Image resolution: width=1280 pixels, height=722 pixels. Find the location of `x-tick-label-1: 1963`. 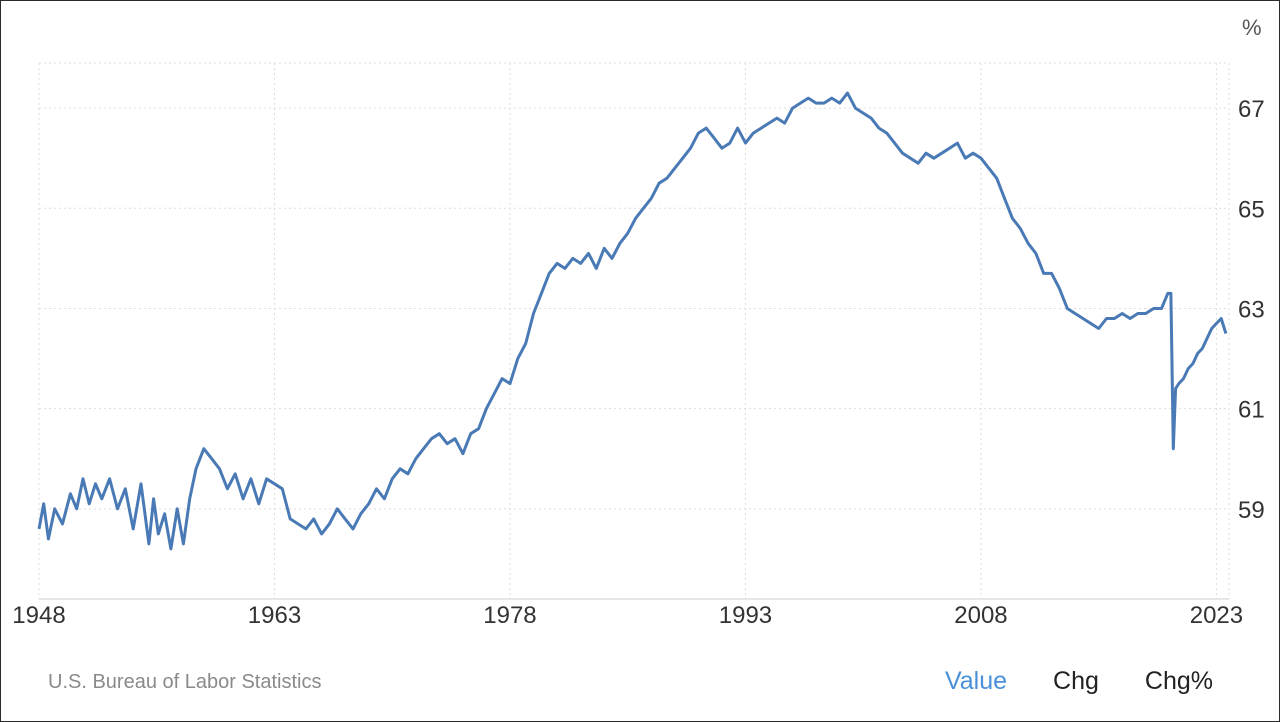

x-tick-label-1: 1963 is located at coordinates (274, 615).